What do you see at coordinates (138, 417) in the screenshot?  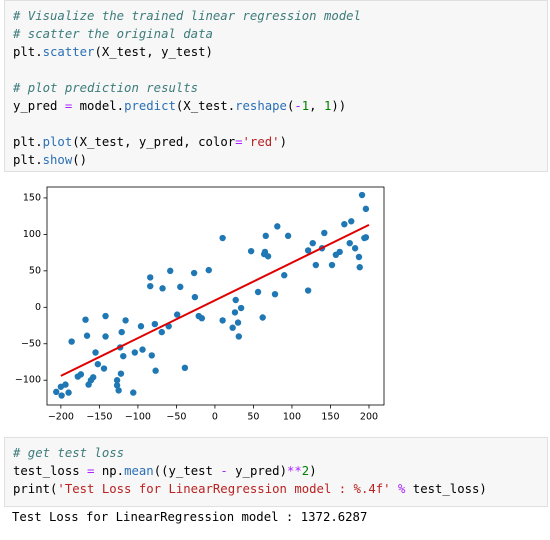 I see `x-tick-label: −100` at bounding box center [138, 417].